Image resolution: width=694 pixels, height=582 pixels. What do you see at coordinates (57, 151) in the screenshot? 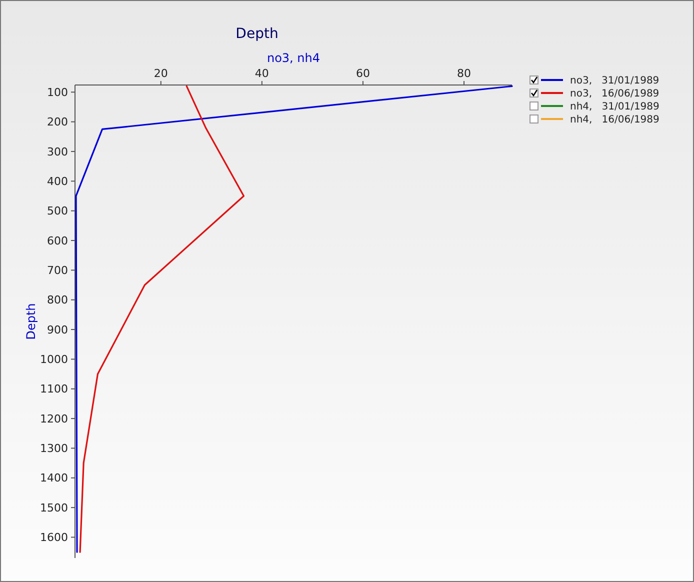
I see `y-tick-label: 300` at bounding box center [57, 151].